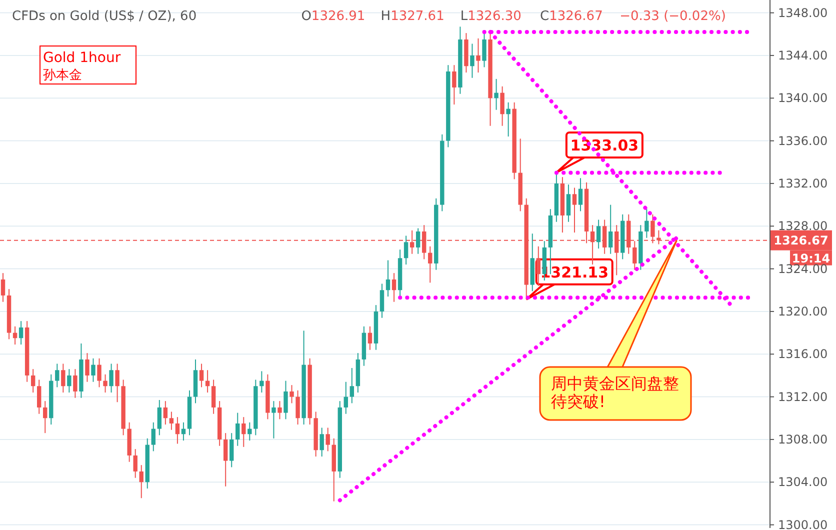 This screenshot has height=530, width=836. What do you see at coordinates (811, 258) in the screenshot?
I see `text: 19:14` at bounding box center [811, 258].